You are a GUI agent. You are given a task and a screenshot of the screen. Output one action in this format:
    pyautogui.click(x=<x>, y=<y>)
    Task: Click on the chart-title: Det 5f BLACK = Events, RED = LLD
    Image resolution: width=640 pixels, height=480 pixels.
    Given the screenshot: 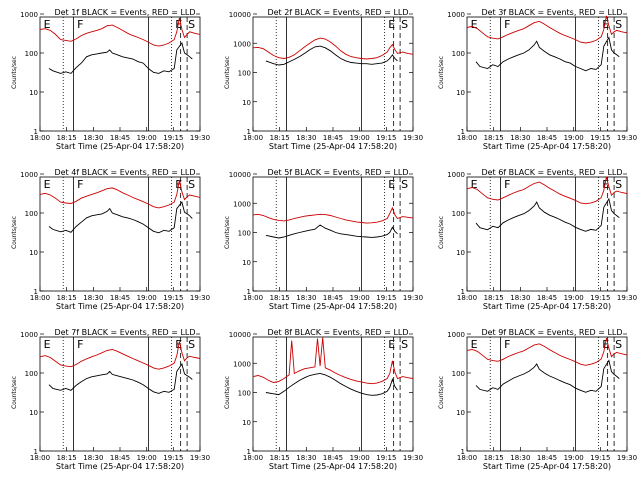 What is the action you would take?
    pyautogui.click(x=337, y=172)
    